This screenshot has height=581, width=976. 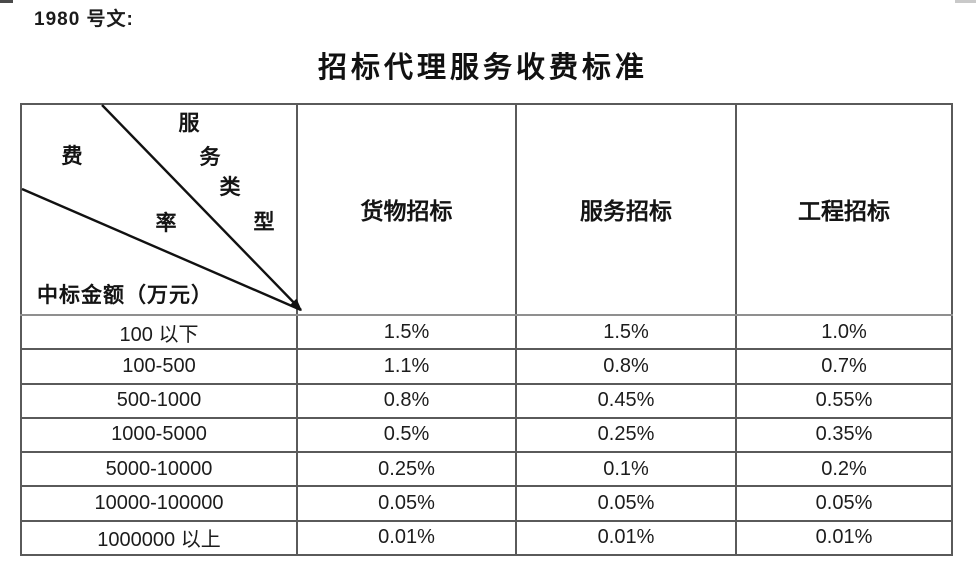 I want to click on rate-cell: 0.35%, so click(x=844, y=435).